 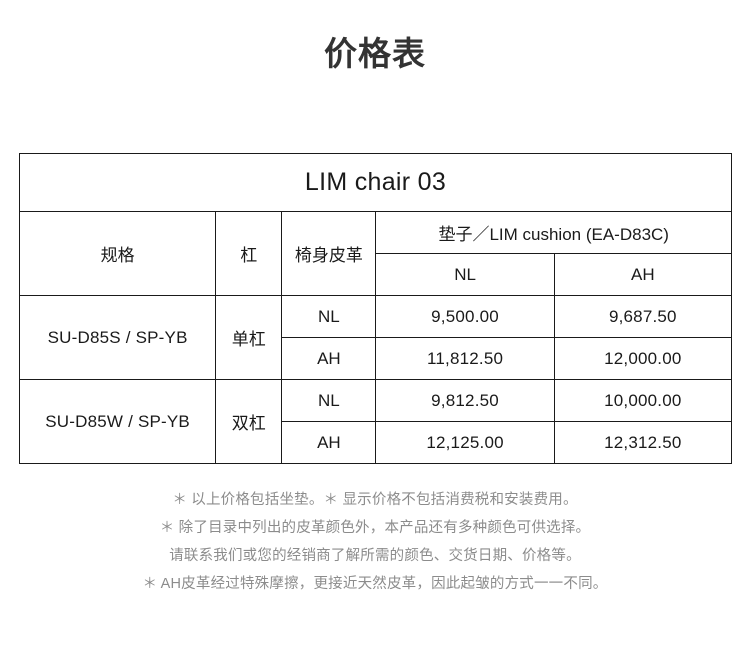 What do you see at coordinates (465, 358) in the screenshot?
I see `cell-price-nl: 11,812.50` at bounding box center [465, 358].